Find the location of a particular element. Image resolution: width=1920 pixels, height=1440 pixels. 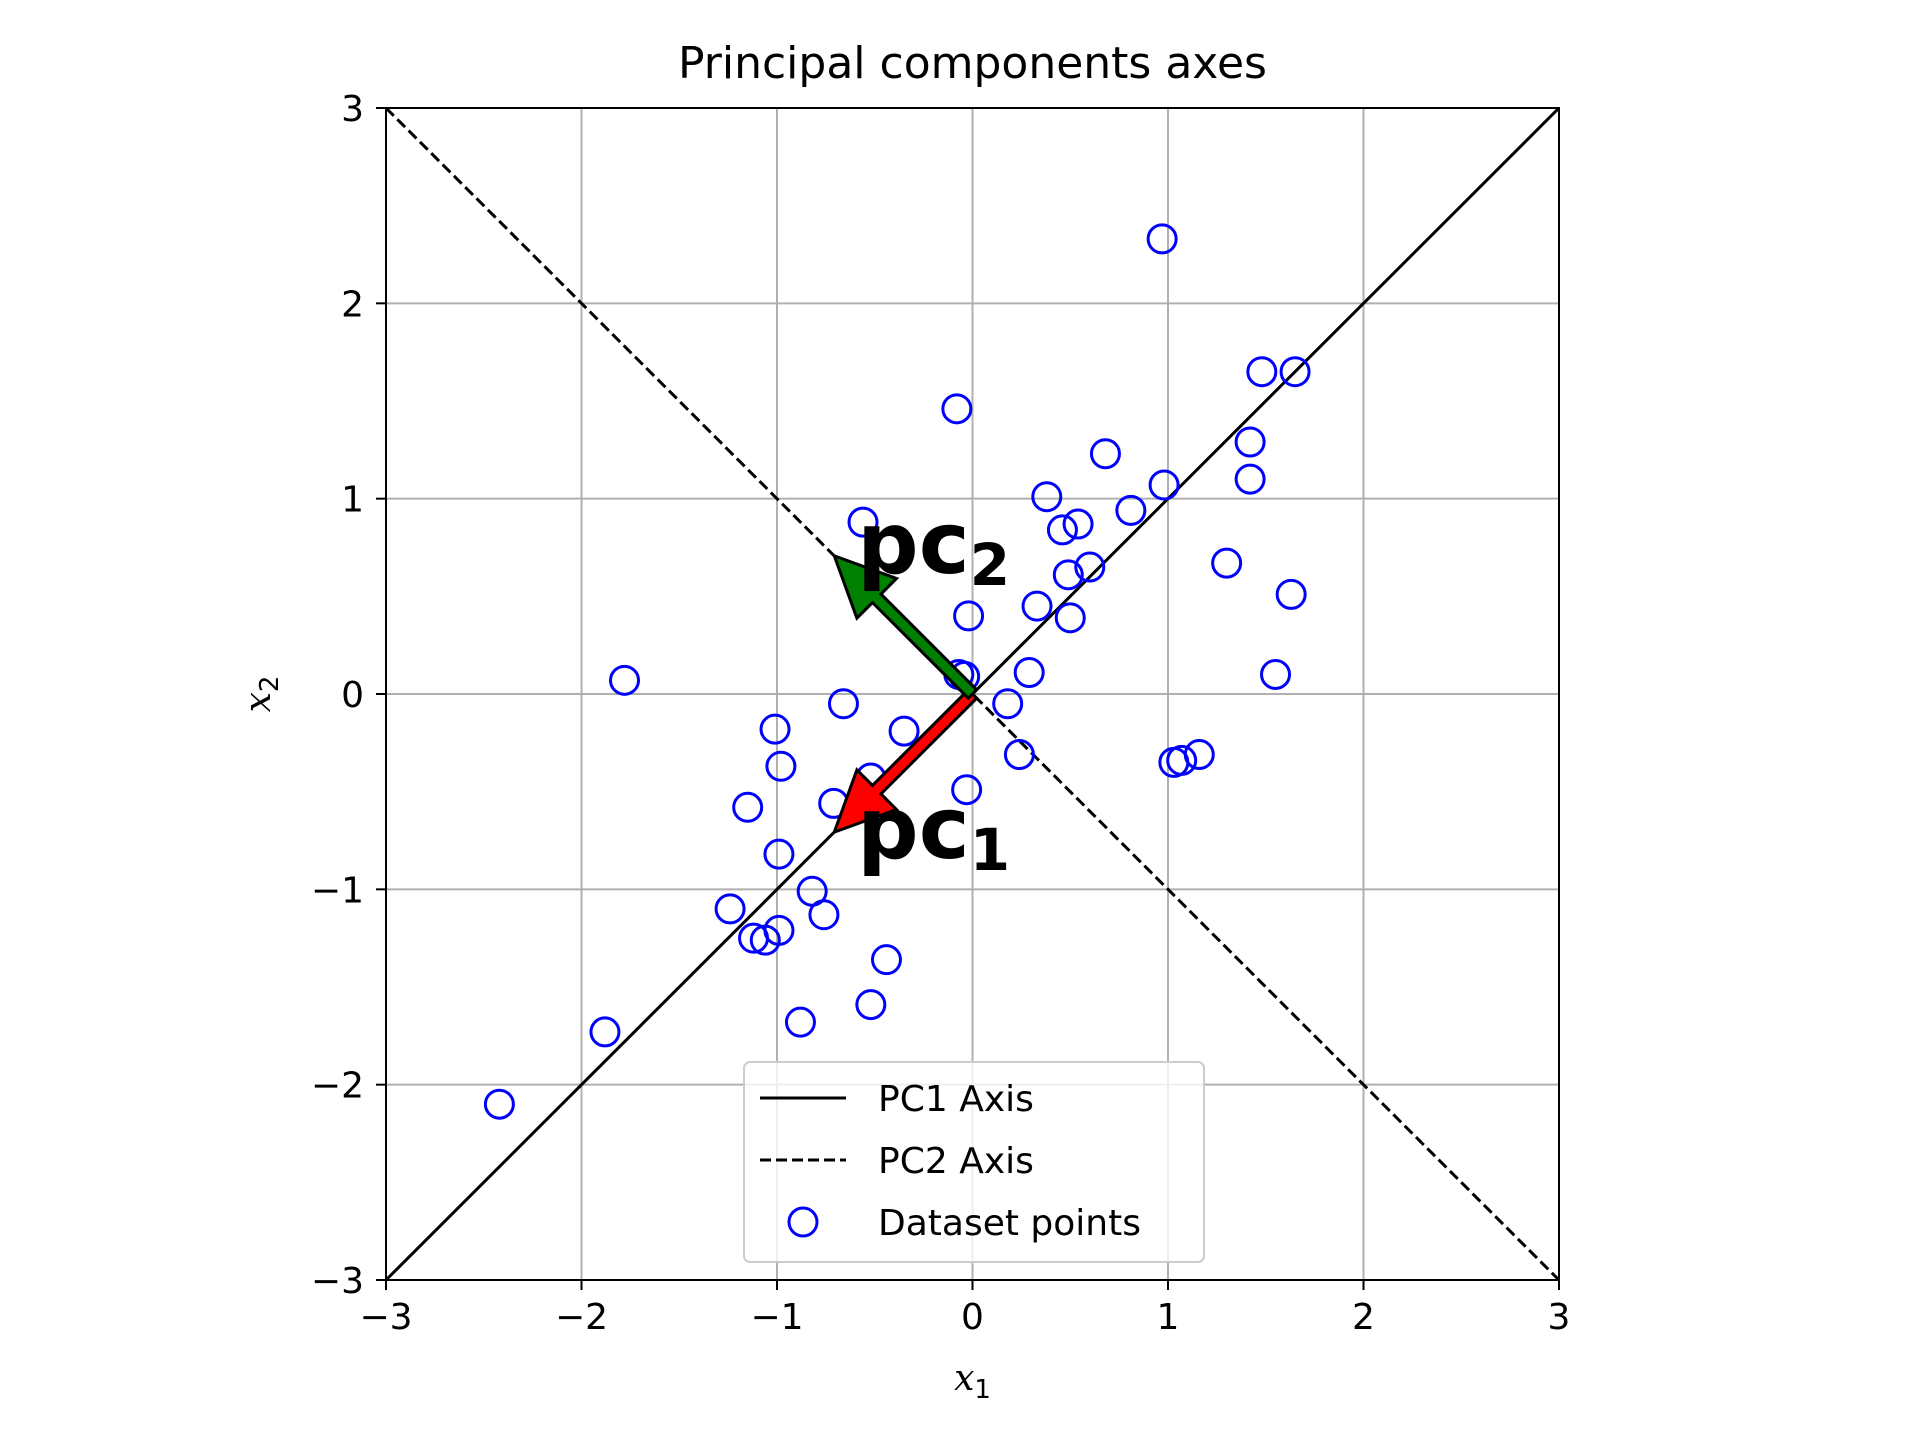

x-axis-label: x1 is located at coordinates (972, 1381).